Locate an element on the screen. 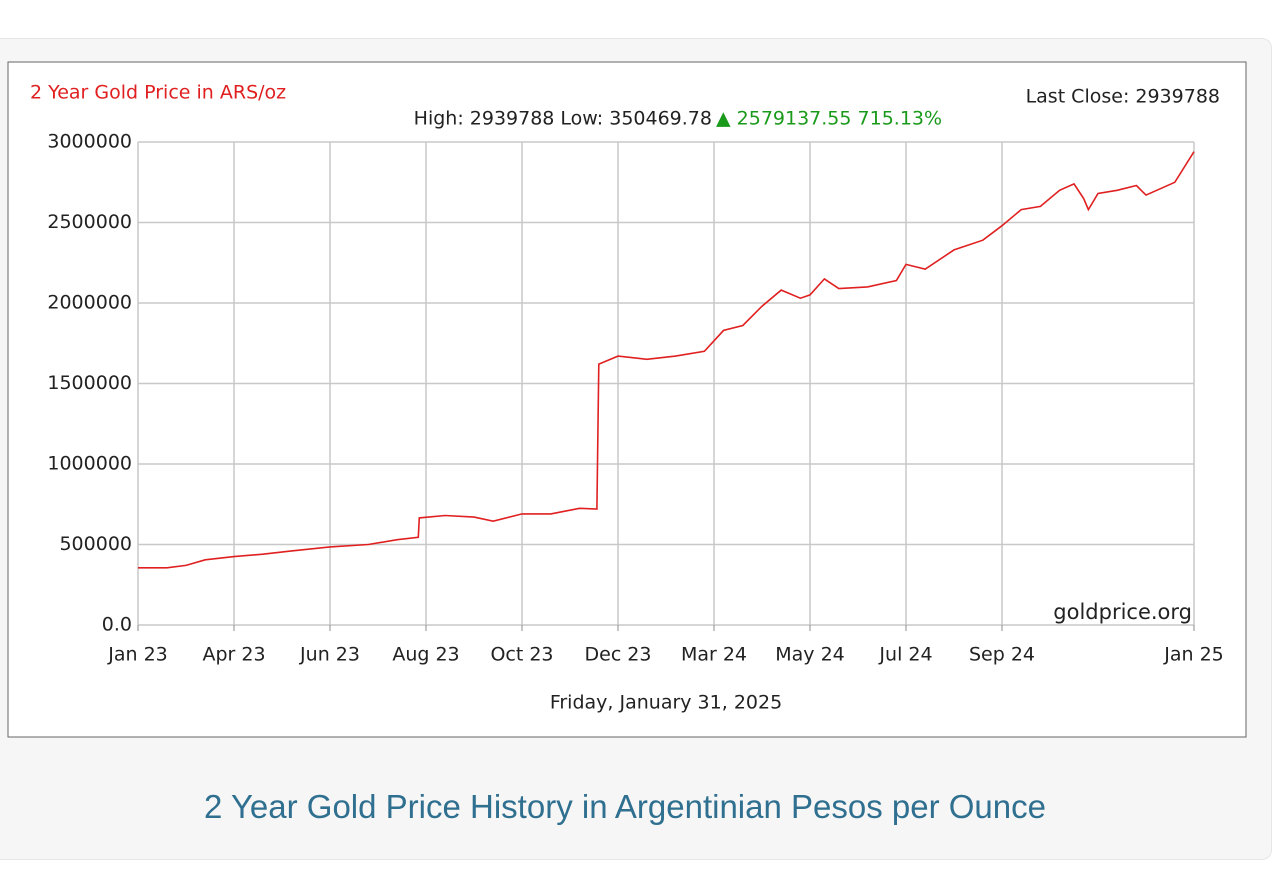 This screenshot has width=1280, height=879. x-tick-label: Jul 24 is located at coordinates (905, 655).